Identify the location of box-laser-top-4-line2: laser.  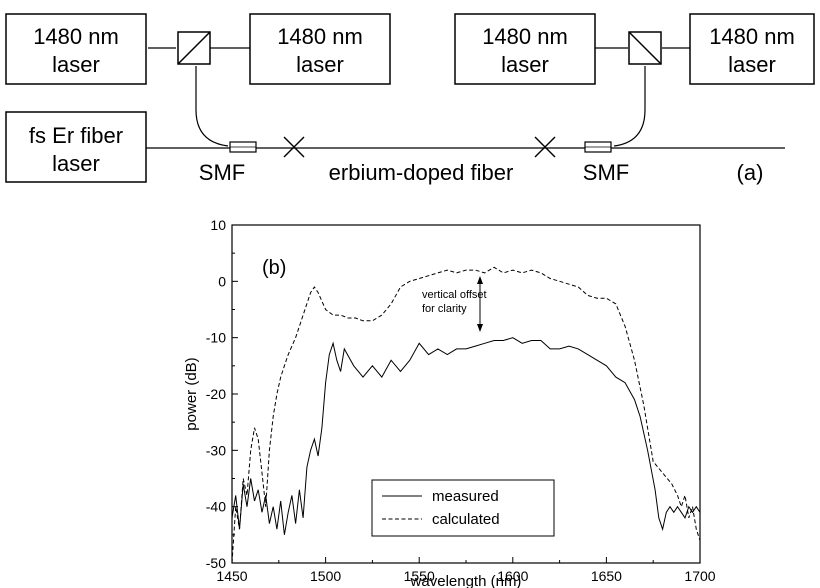
(752, 64).